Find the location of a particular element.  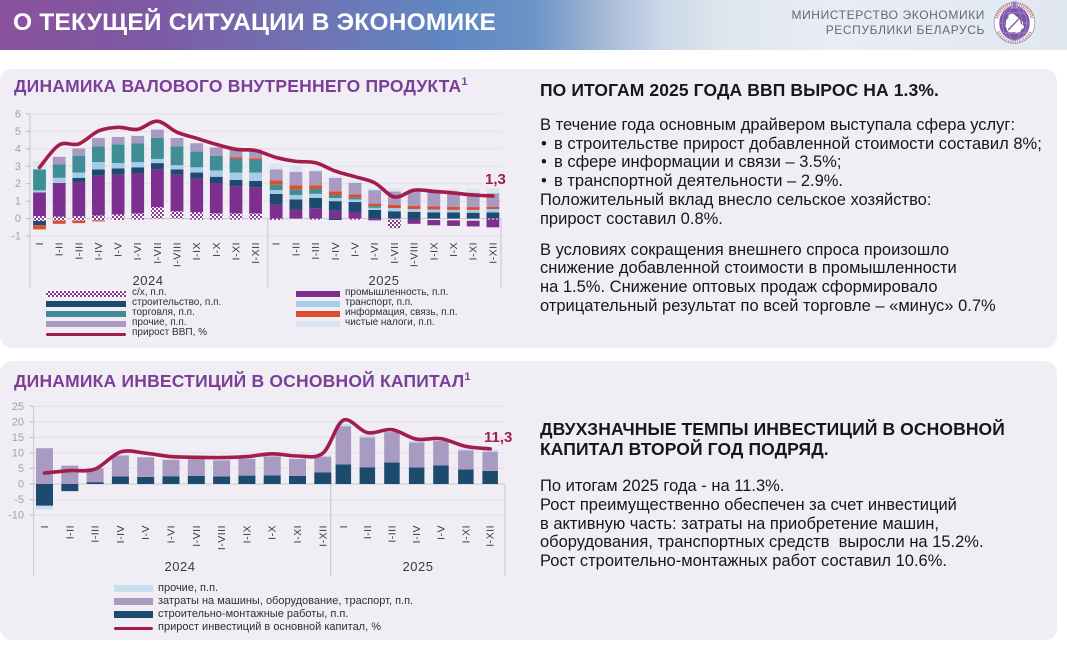

svg-text: 25 is located at coordinates (18, 407).